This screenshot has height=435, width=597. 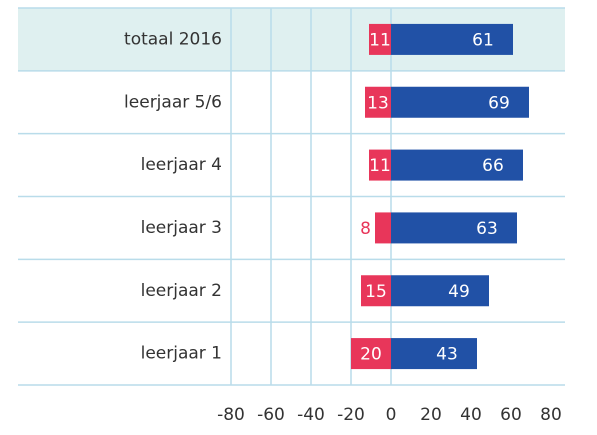 What do you see at coordinates (511, 415) in the screenshot?
I see `x-tick-label: 60` at bounding box center [511, 415].